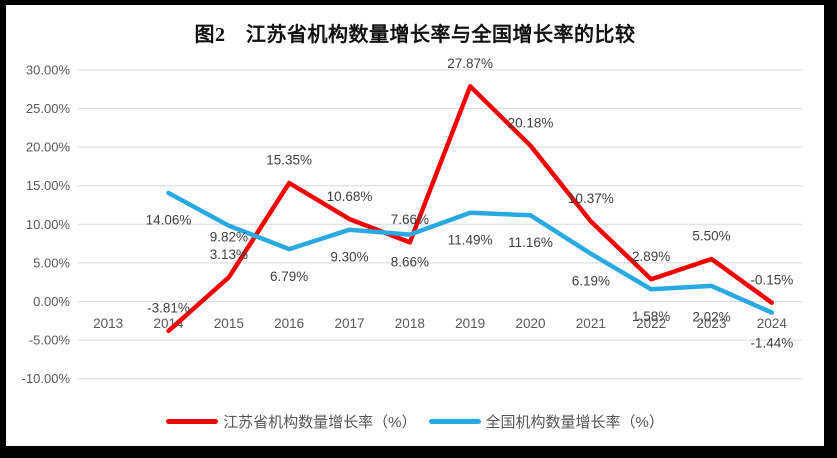 The image size is (837, 458). What do you see at coordinates (48, 69) in the screenshot?
I see `y-axis-tick-label: 30.00%` at bounding box center [48, 69].